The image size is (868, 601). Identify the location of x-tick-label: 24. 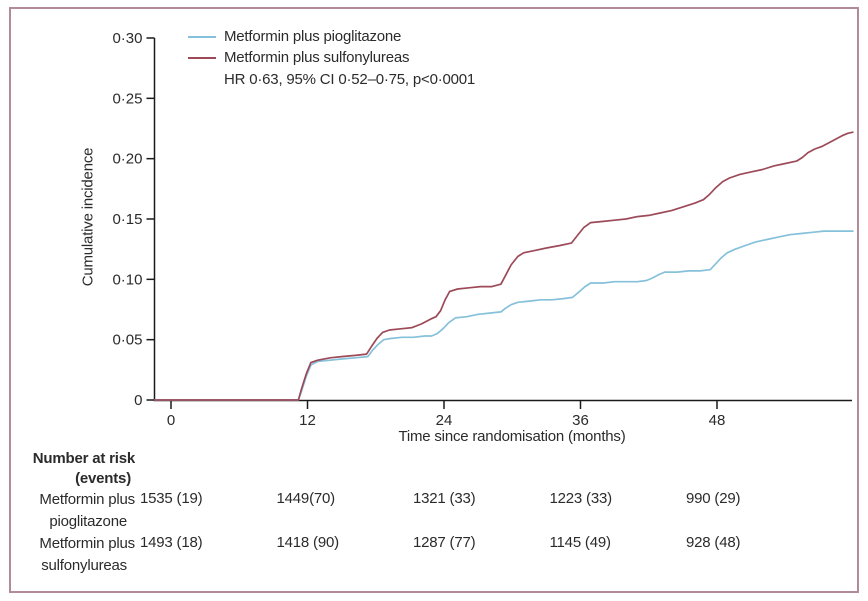
(444, 420).